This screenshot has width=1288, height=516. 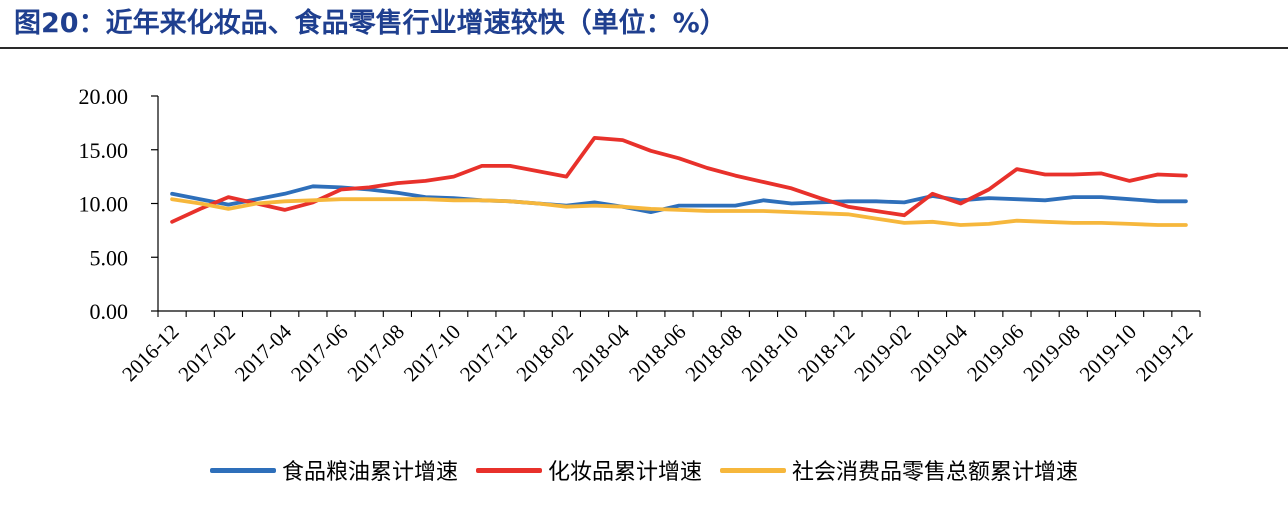 What do you see at coordinates (601, 352) in the screenshot?
I see `x-tick-label: 2018-04` at bounding box center [601, 352].